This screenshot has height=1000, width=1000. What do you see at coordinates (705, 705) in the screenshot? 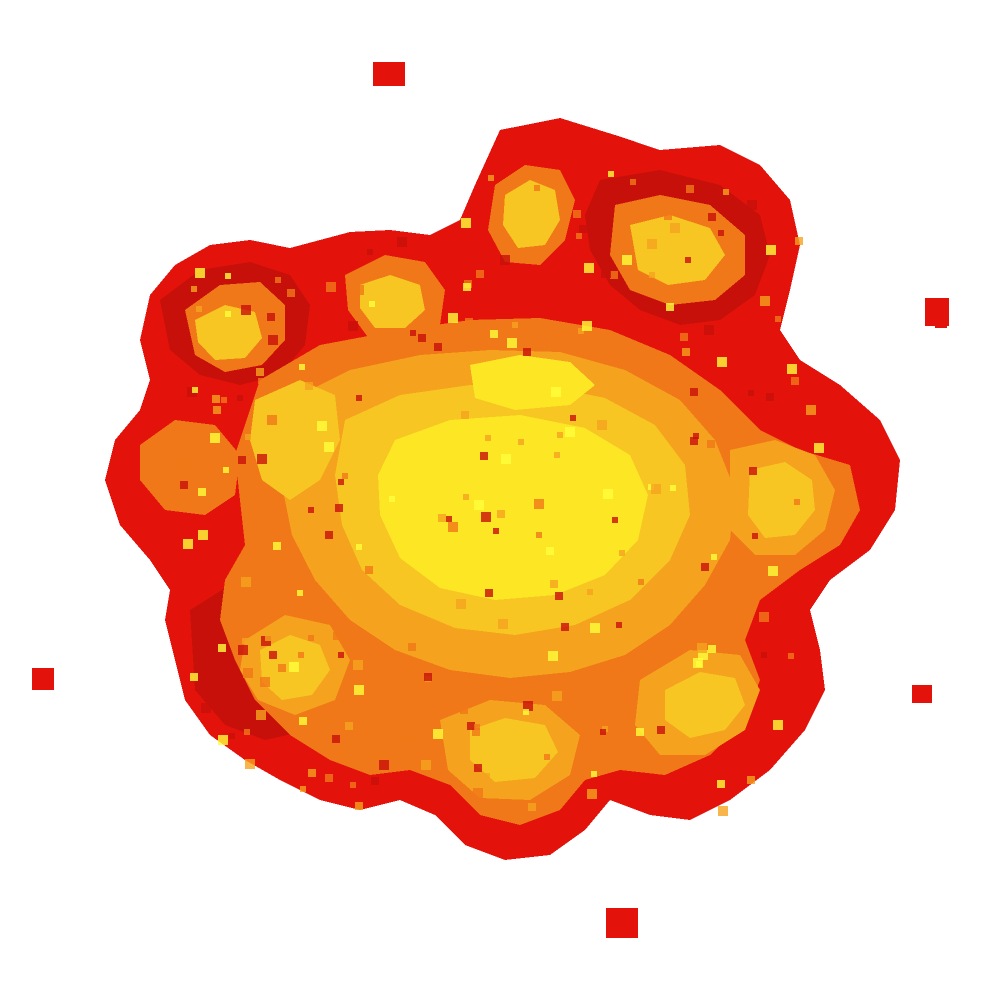
I see `yellow-bottom-right` at bounding box center [705, 705].